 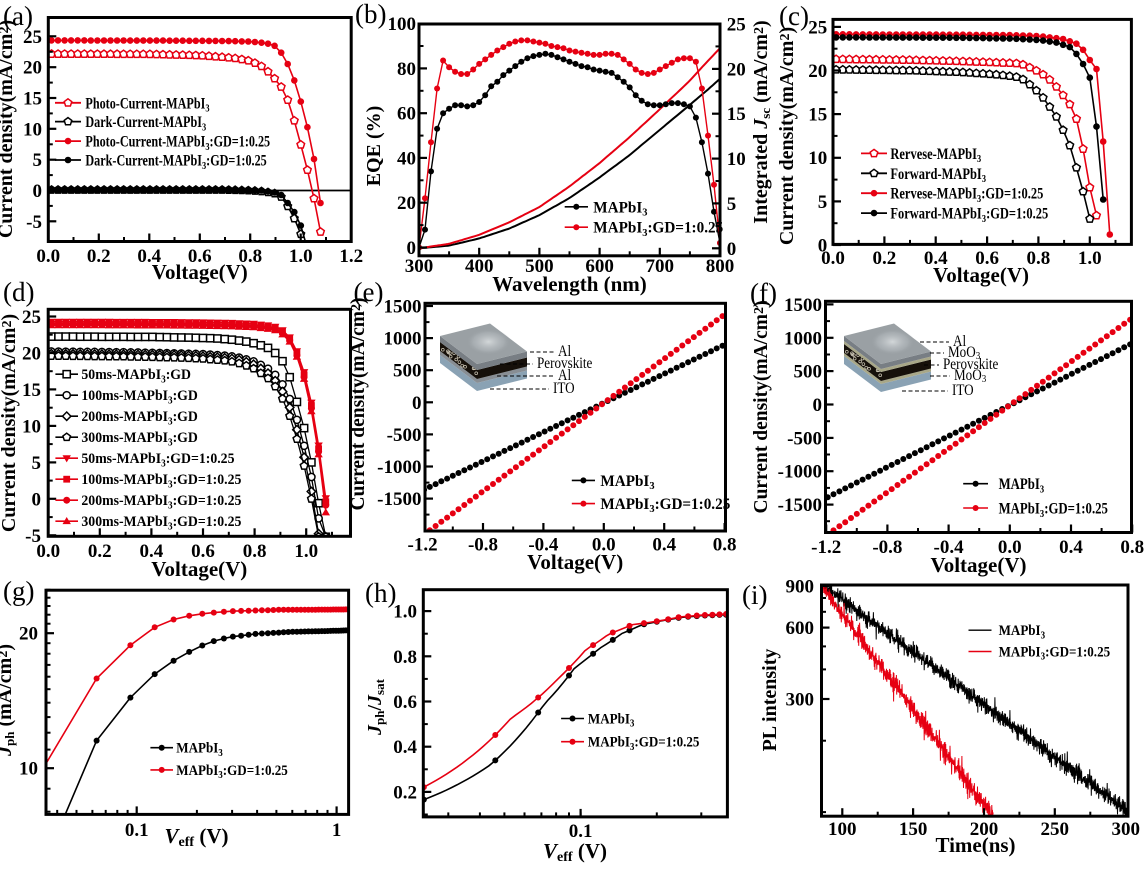 What do you see at coordinates (754, 595) in the screenshot?
I see `svg-text: (i)` at bounding box center [754, 595].